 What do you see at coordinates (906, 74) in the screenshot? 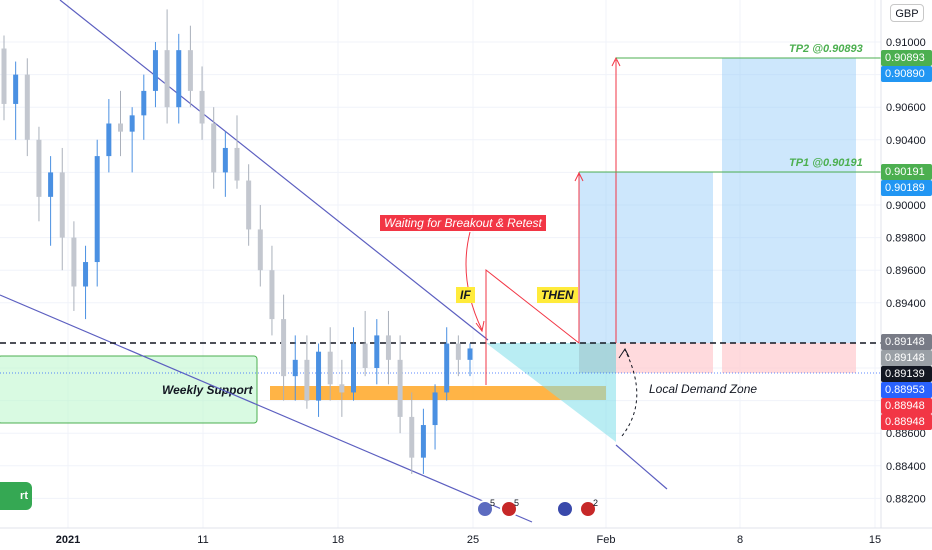
I see `price-tag-1: 0.90890` at bounding box center [906, 74].